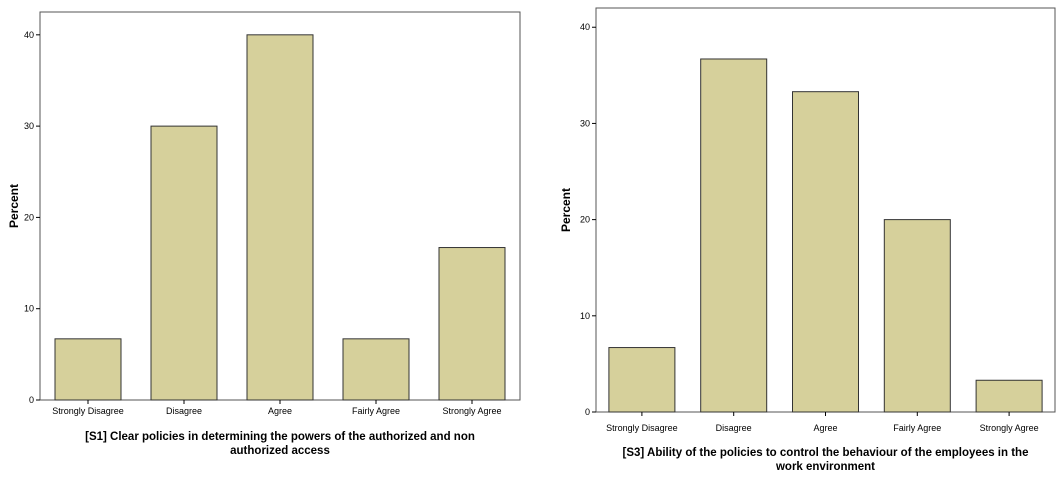 The width and height of the screenshot is (1060, 480). I want to click on x-axis-label-line: authorized access, so click(280, 451).